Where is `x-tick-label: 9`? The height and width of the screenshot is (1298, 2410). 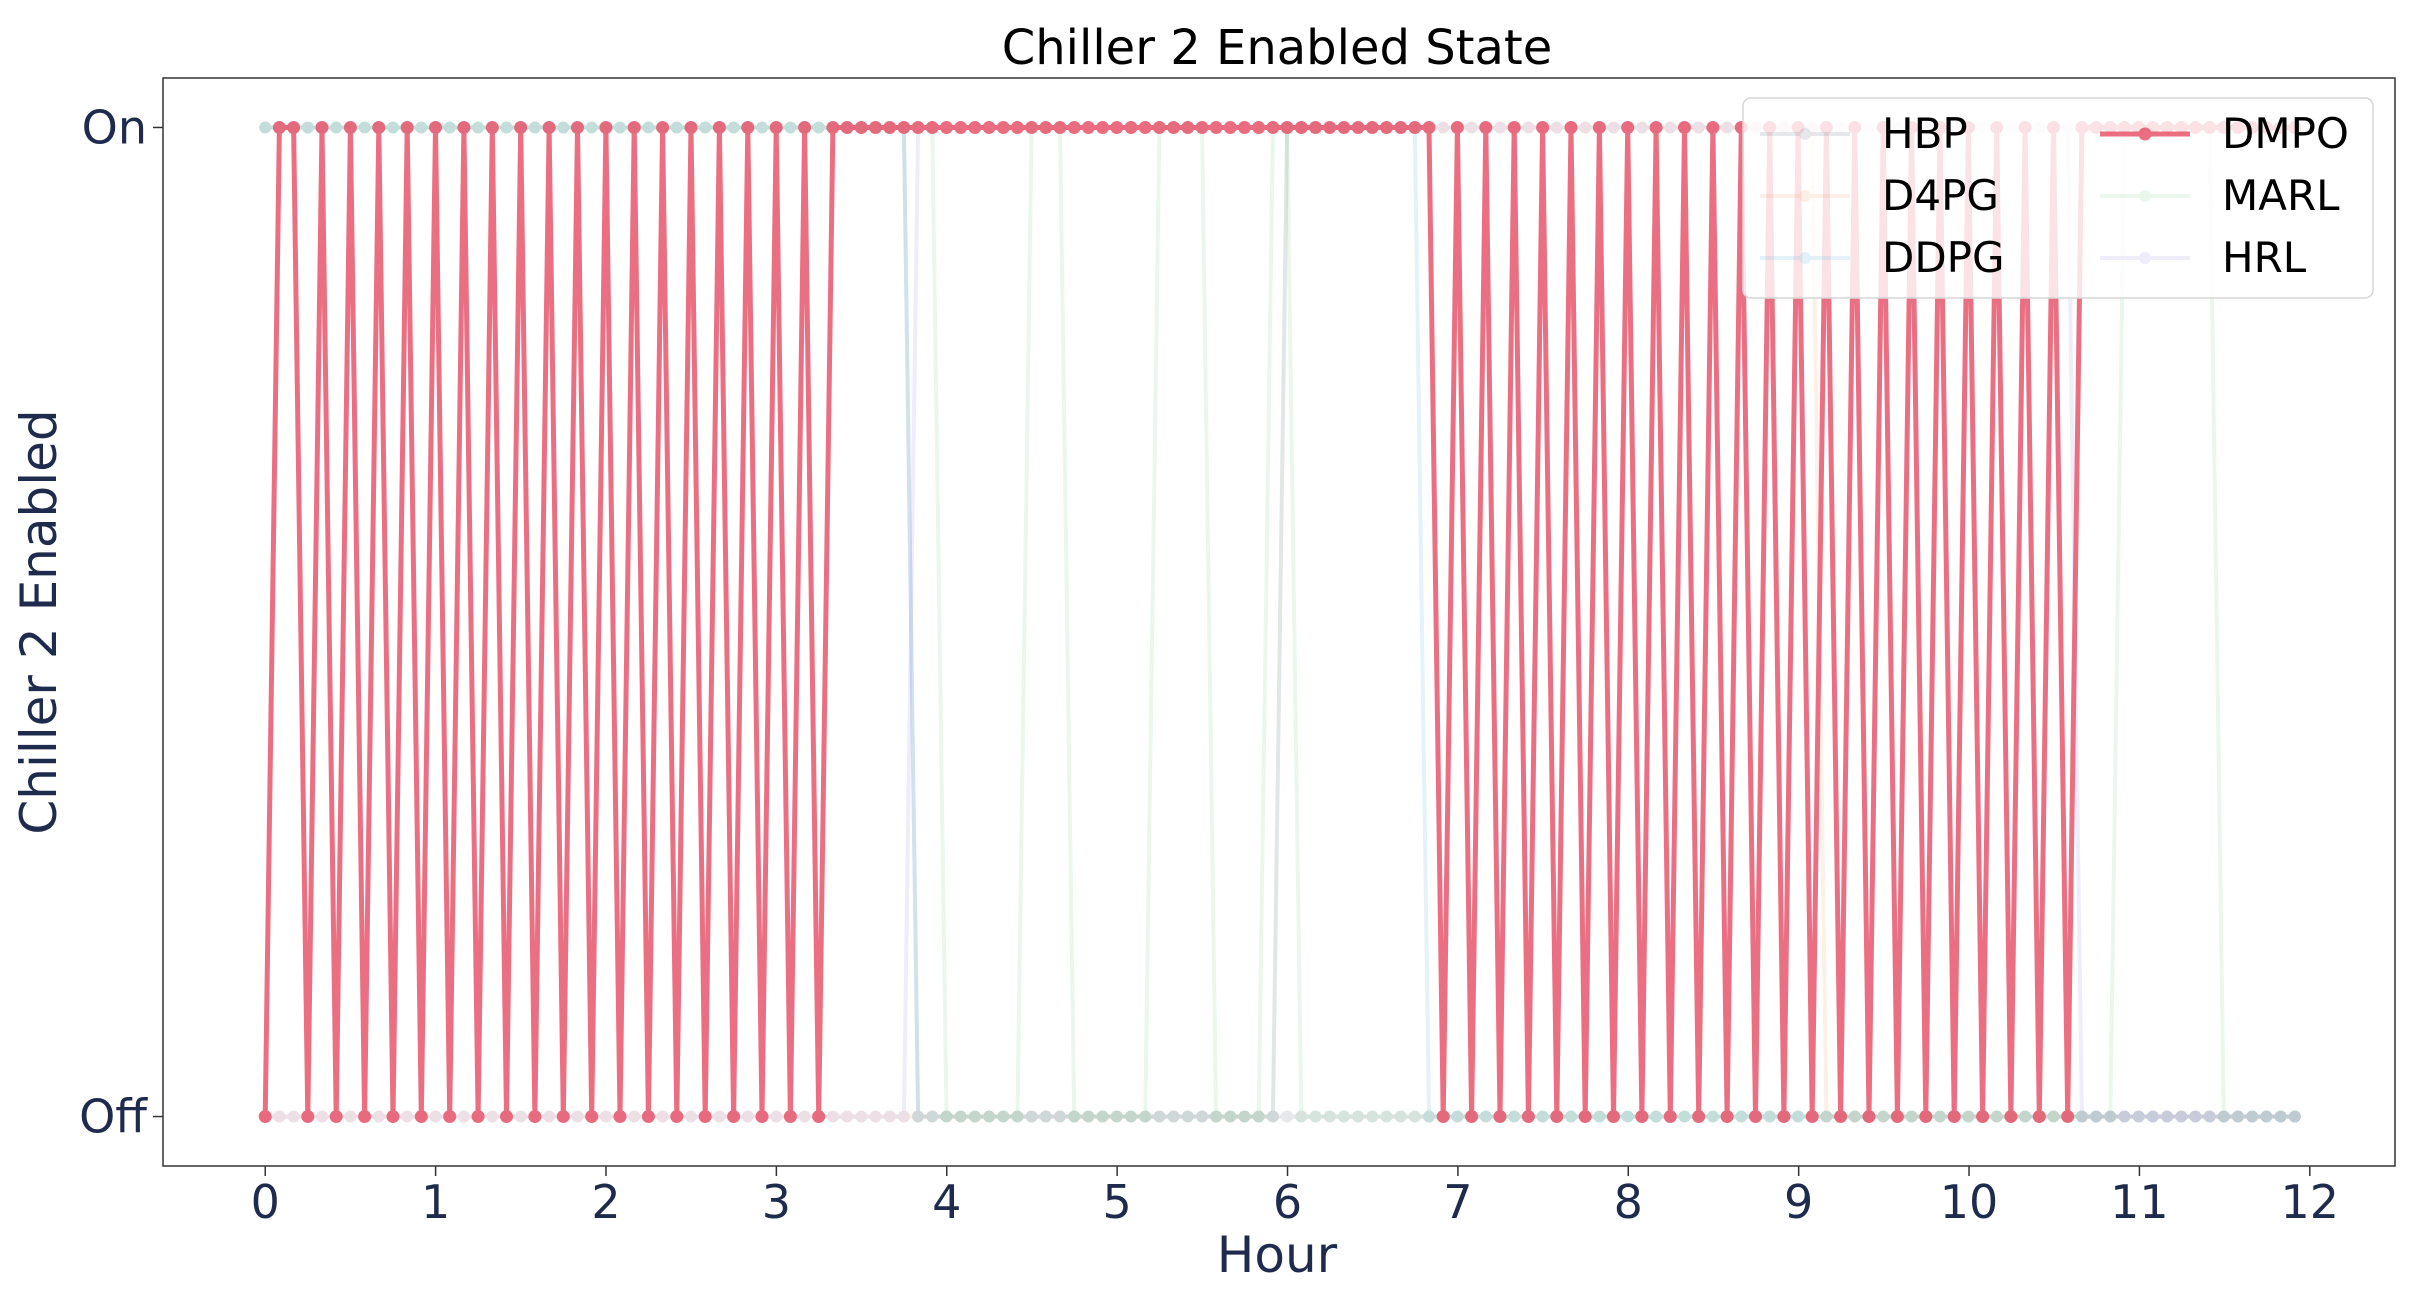 x-tick-label: 9 is located at coordinates (1798, 1202).